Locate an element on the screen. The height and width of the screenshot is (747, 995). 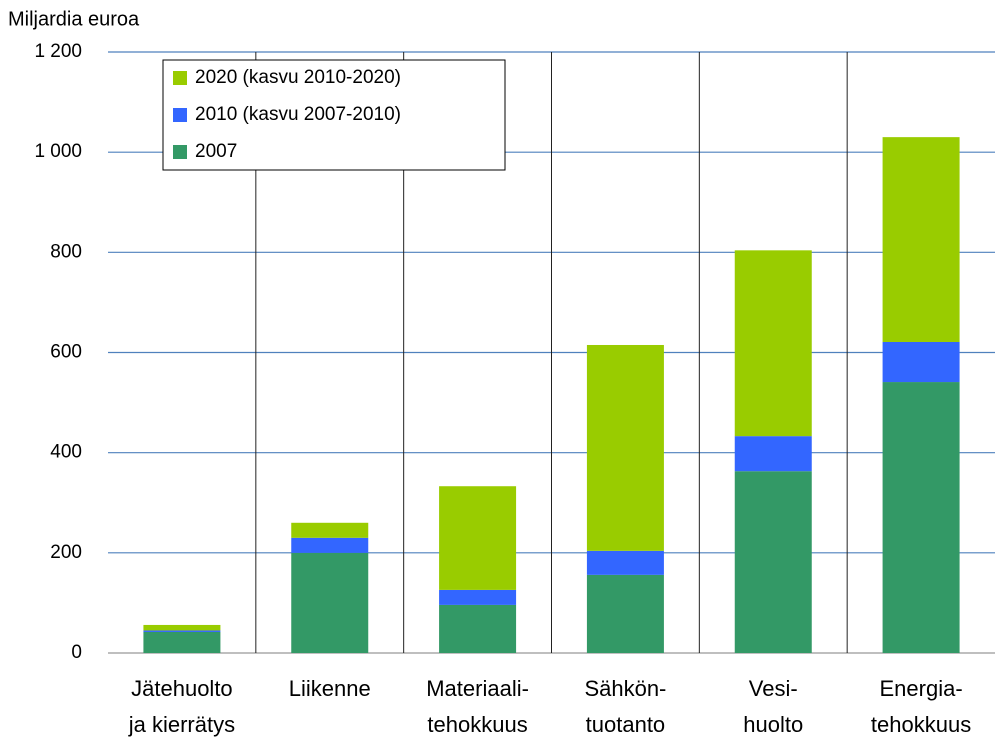
x-tick-label: Materiaali-tehokkuus is located at coordinates (477, 706).